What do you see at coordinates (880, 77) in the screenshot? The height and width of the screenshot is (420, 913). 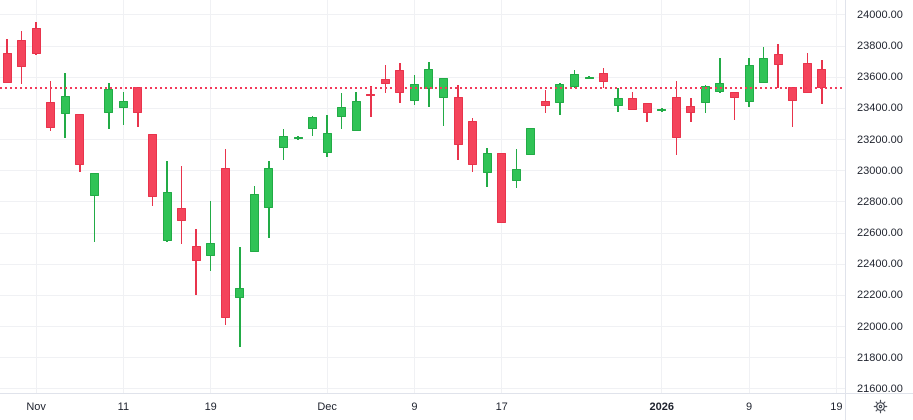 I see `price-axis-label: 23600.00` at bounding box center [880, 77].